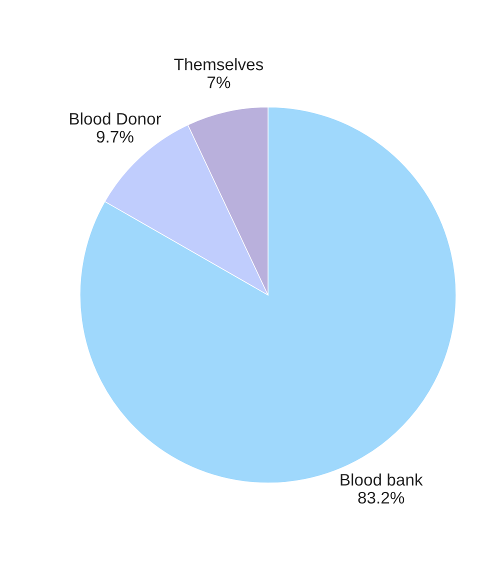 This screenshot has width=501, height=567. I want to click on data-label: 83.2%, so click(381, 498).